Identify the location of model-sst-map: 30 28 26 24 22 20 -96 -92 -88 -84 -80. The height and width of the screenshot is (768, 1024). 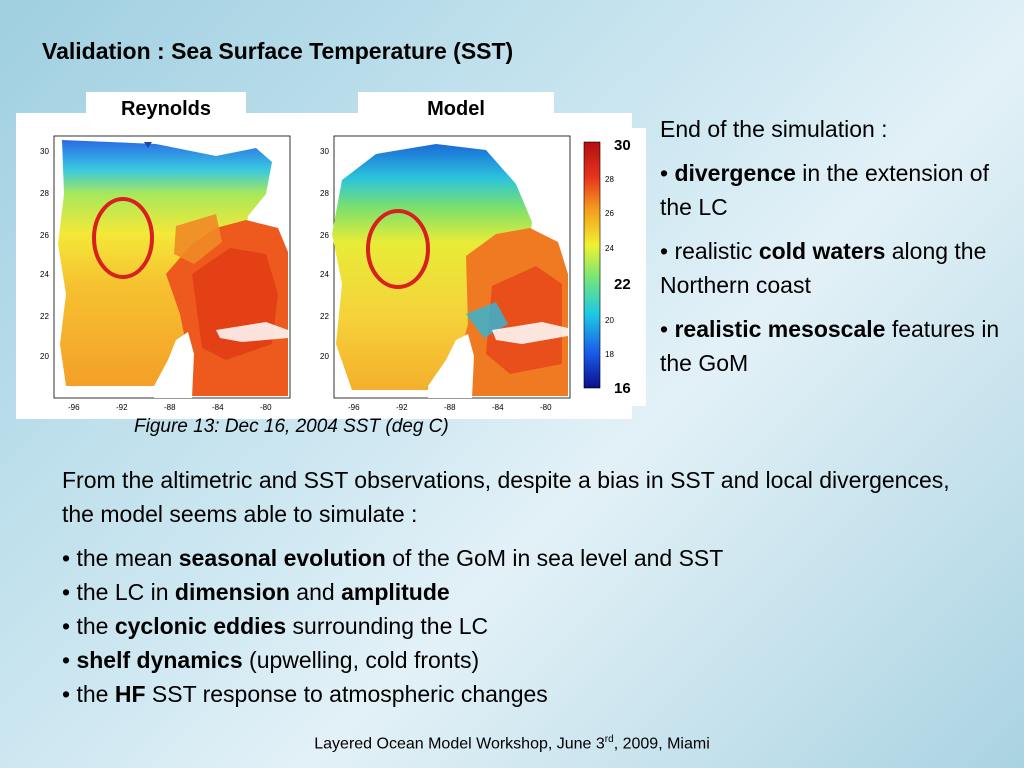
(445, 273).